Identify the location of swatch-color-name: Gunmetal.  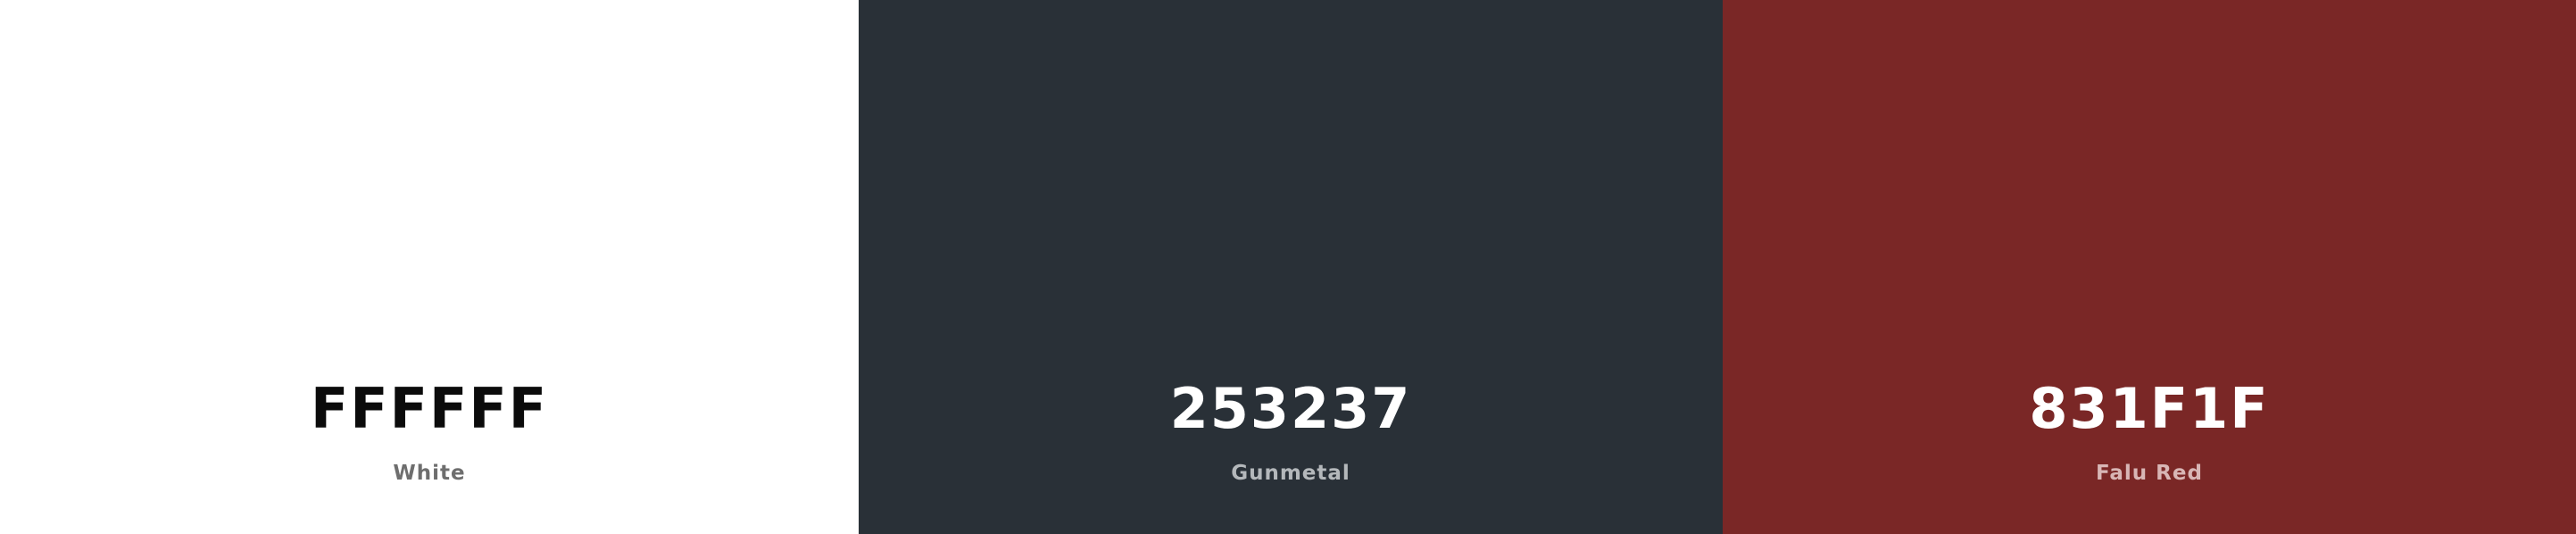
(1290, 474).